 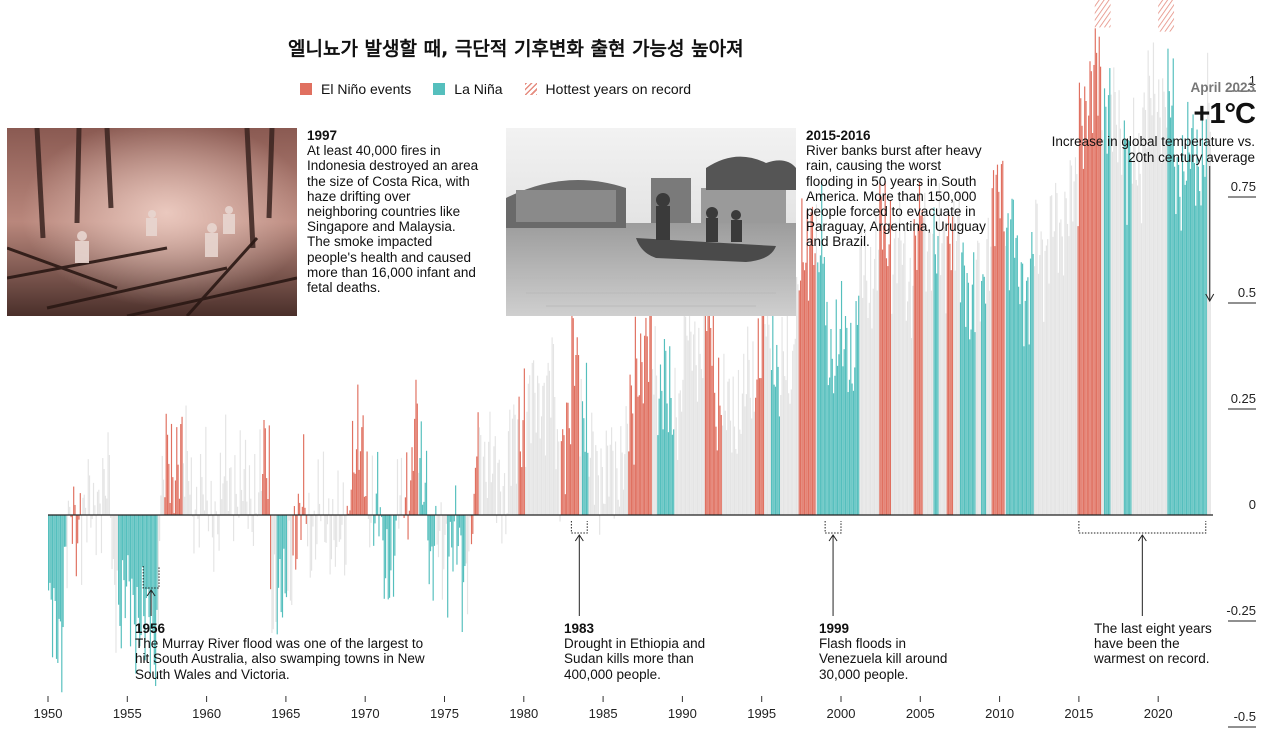 I want to click on y-tick-label: 0.25, so click(x=1243, y=398).